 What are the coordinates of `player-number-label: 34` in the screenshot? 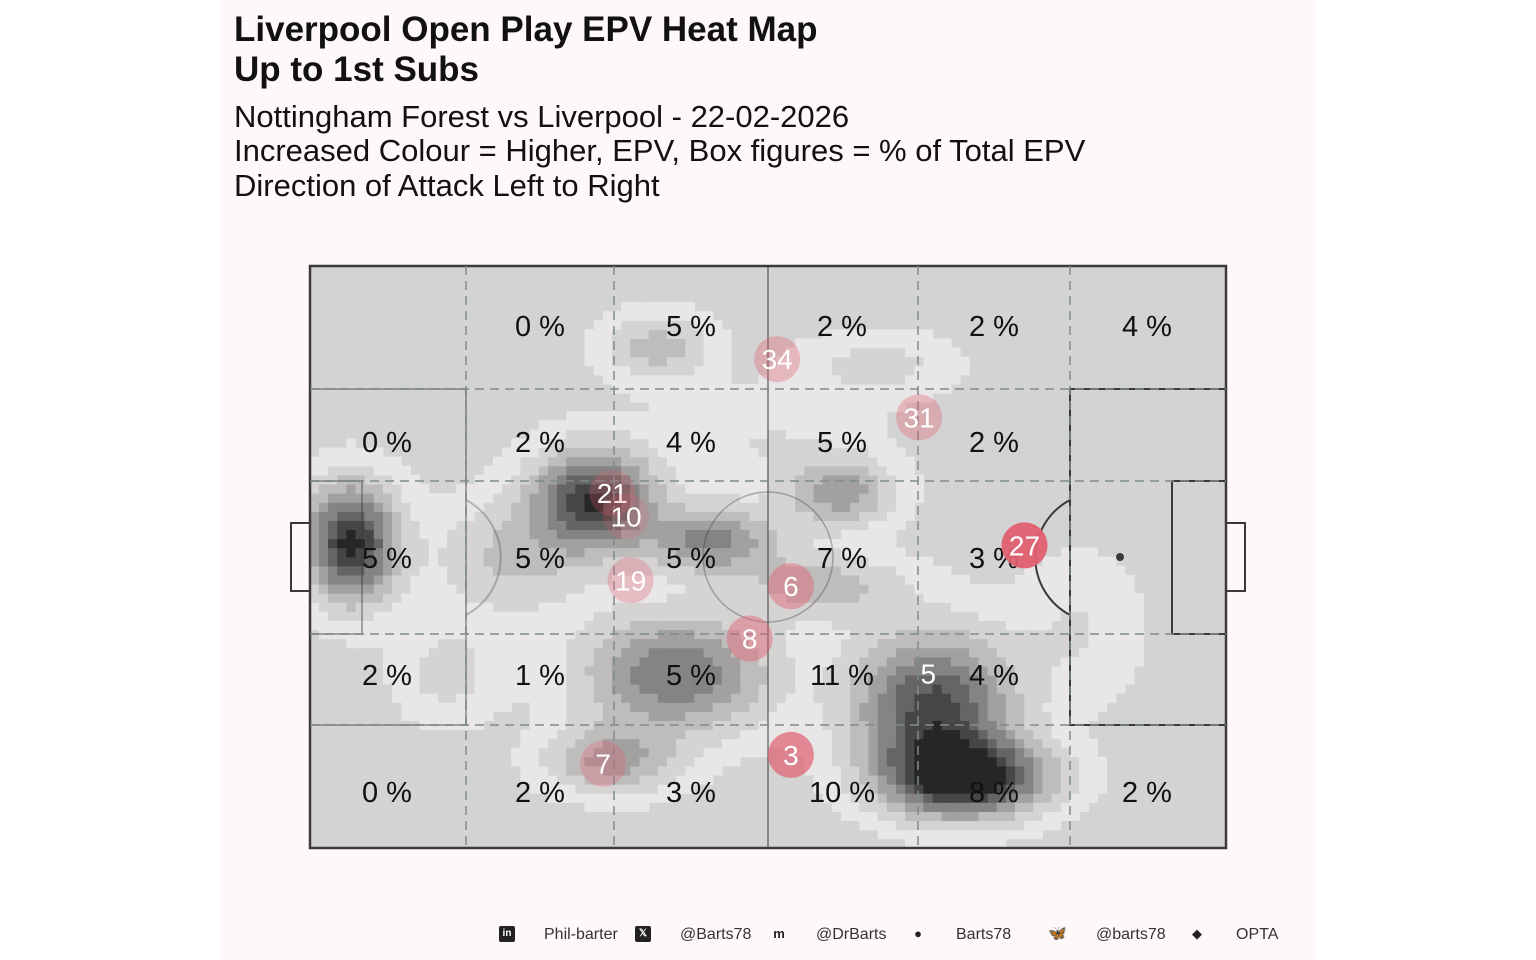 It's located at (777, 359).